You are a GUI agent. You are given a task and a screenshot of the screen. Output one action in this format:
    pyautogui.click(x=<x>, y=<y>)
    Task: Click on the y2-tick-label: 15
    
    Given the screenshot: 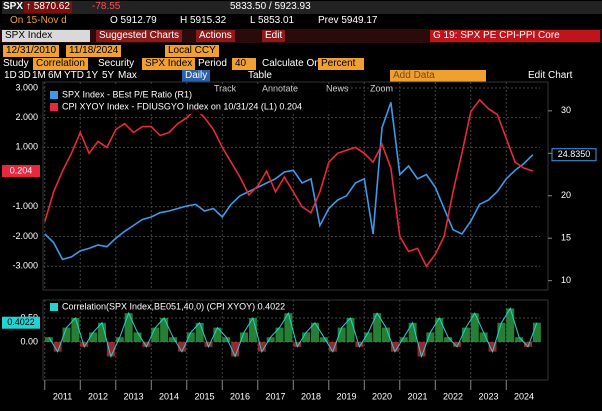 What is the action you would take?
    pyautogui.click(x=566, y=238)
    